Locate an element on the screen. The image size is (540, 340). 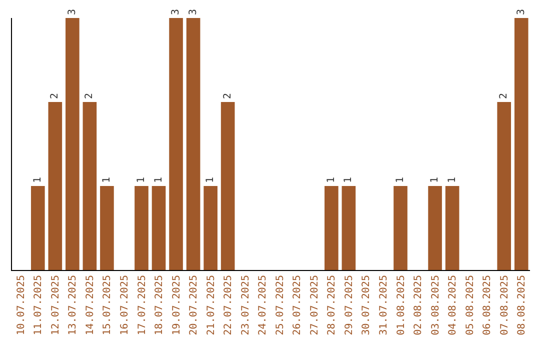
x-tick-label: 31.07.2025 is located at coordinates (384, 305).